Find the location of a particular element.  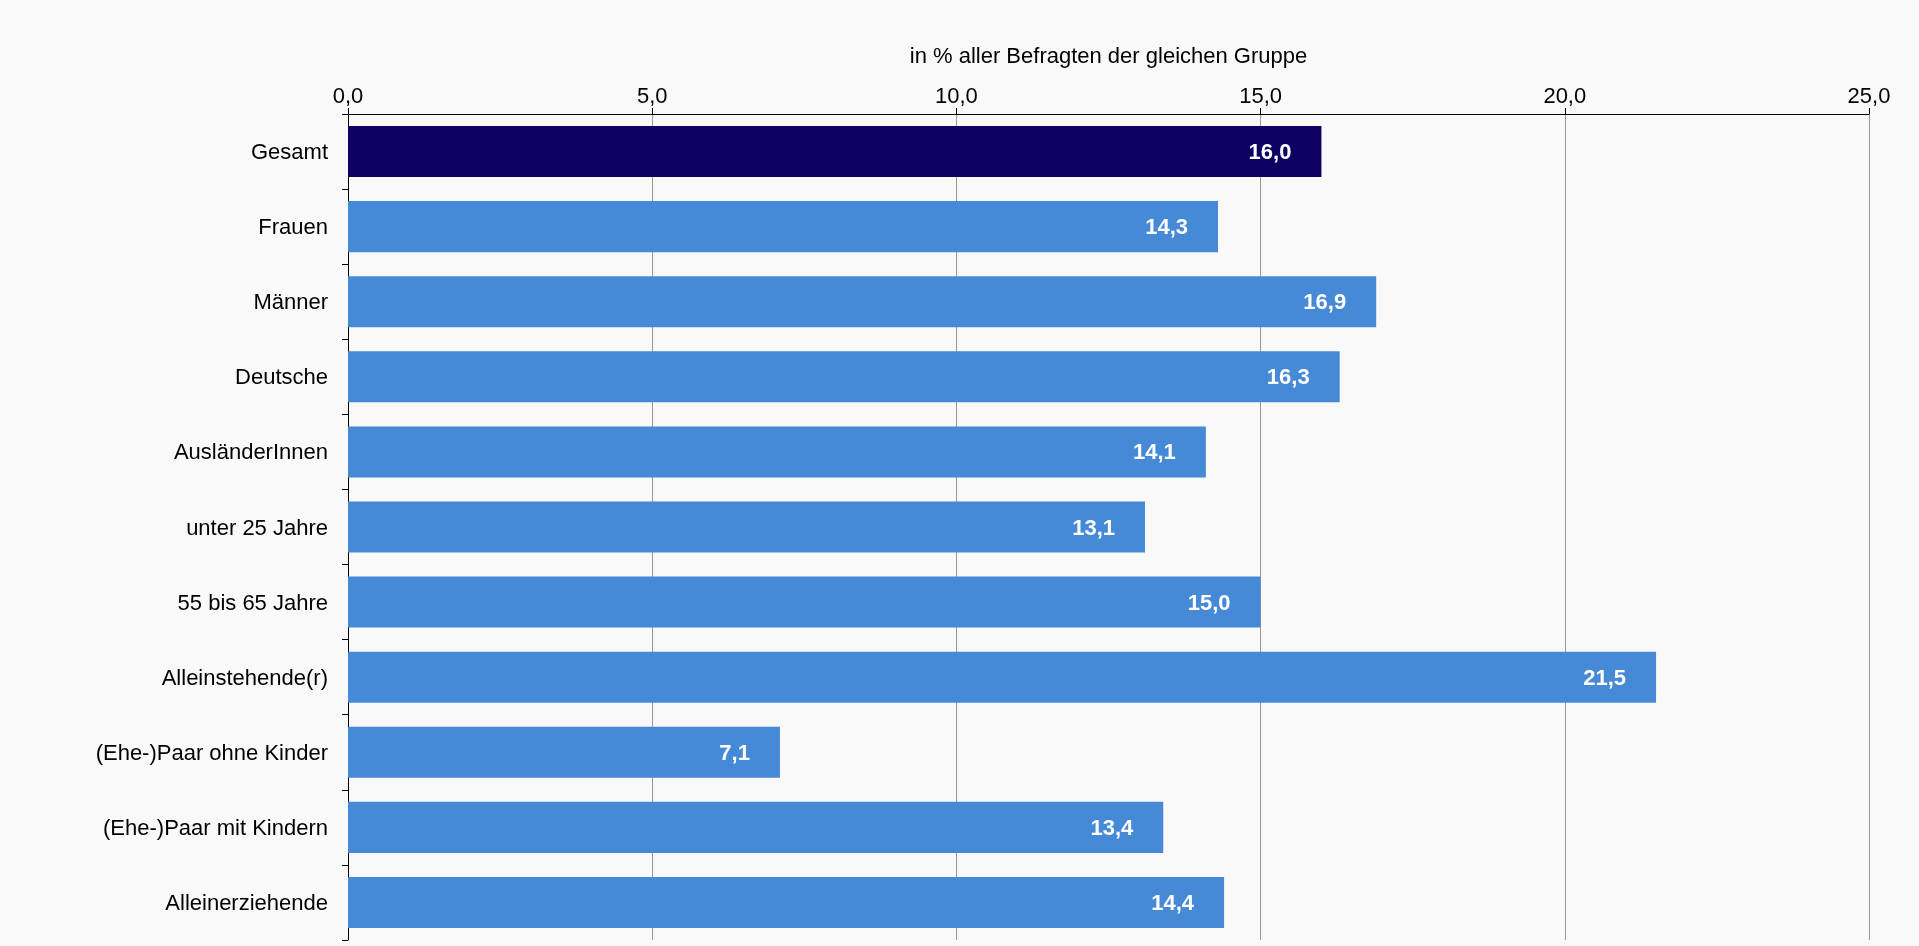

data-label: 14,3 is located at coordinates (1167, 227).